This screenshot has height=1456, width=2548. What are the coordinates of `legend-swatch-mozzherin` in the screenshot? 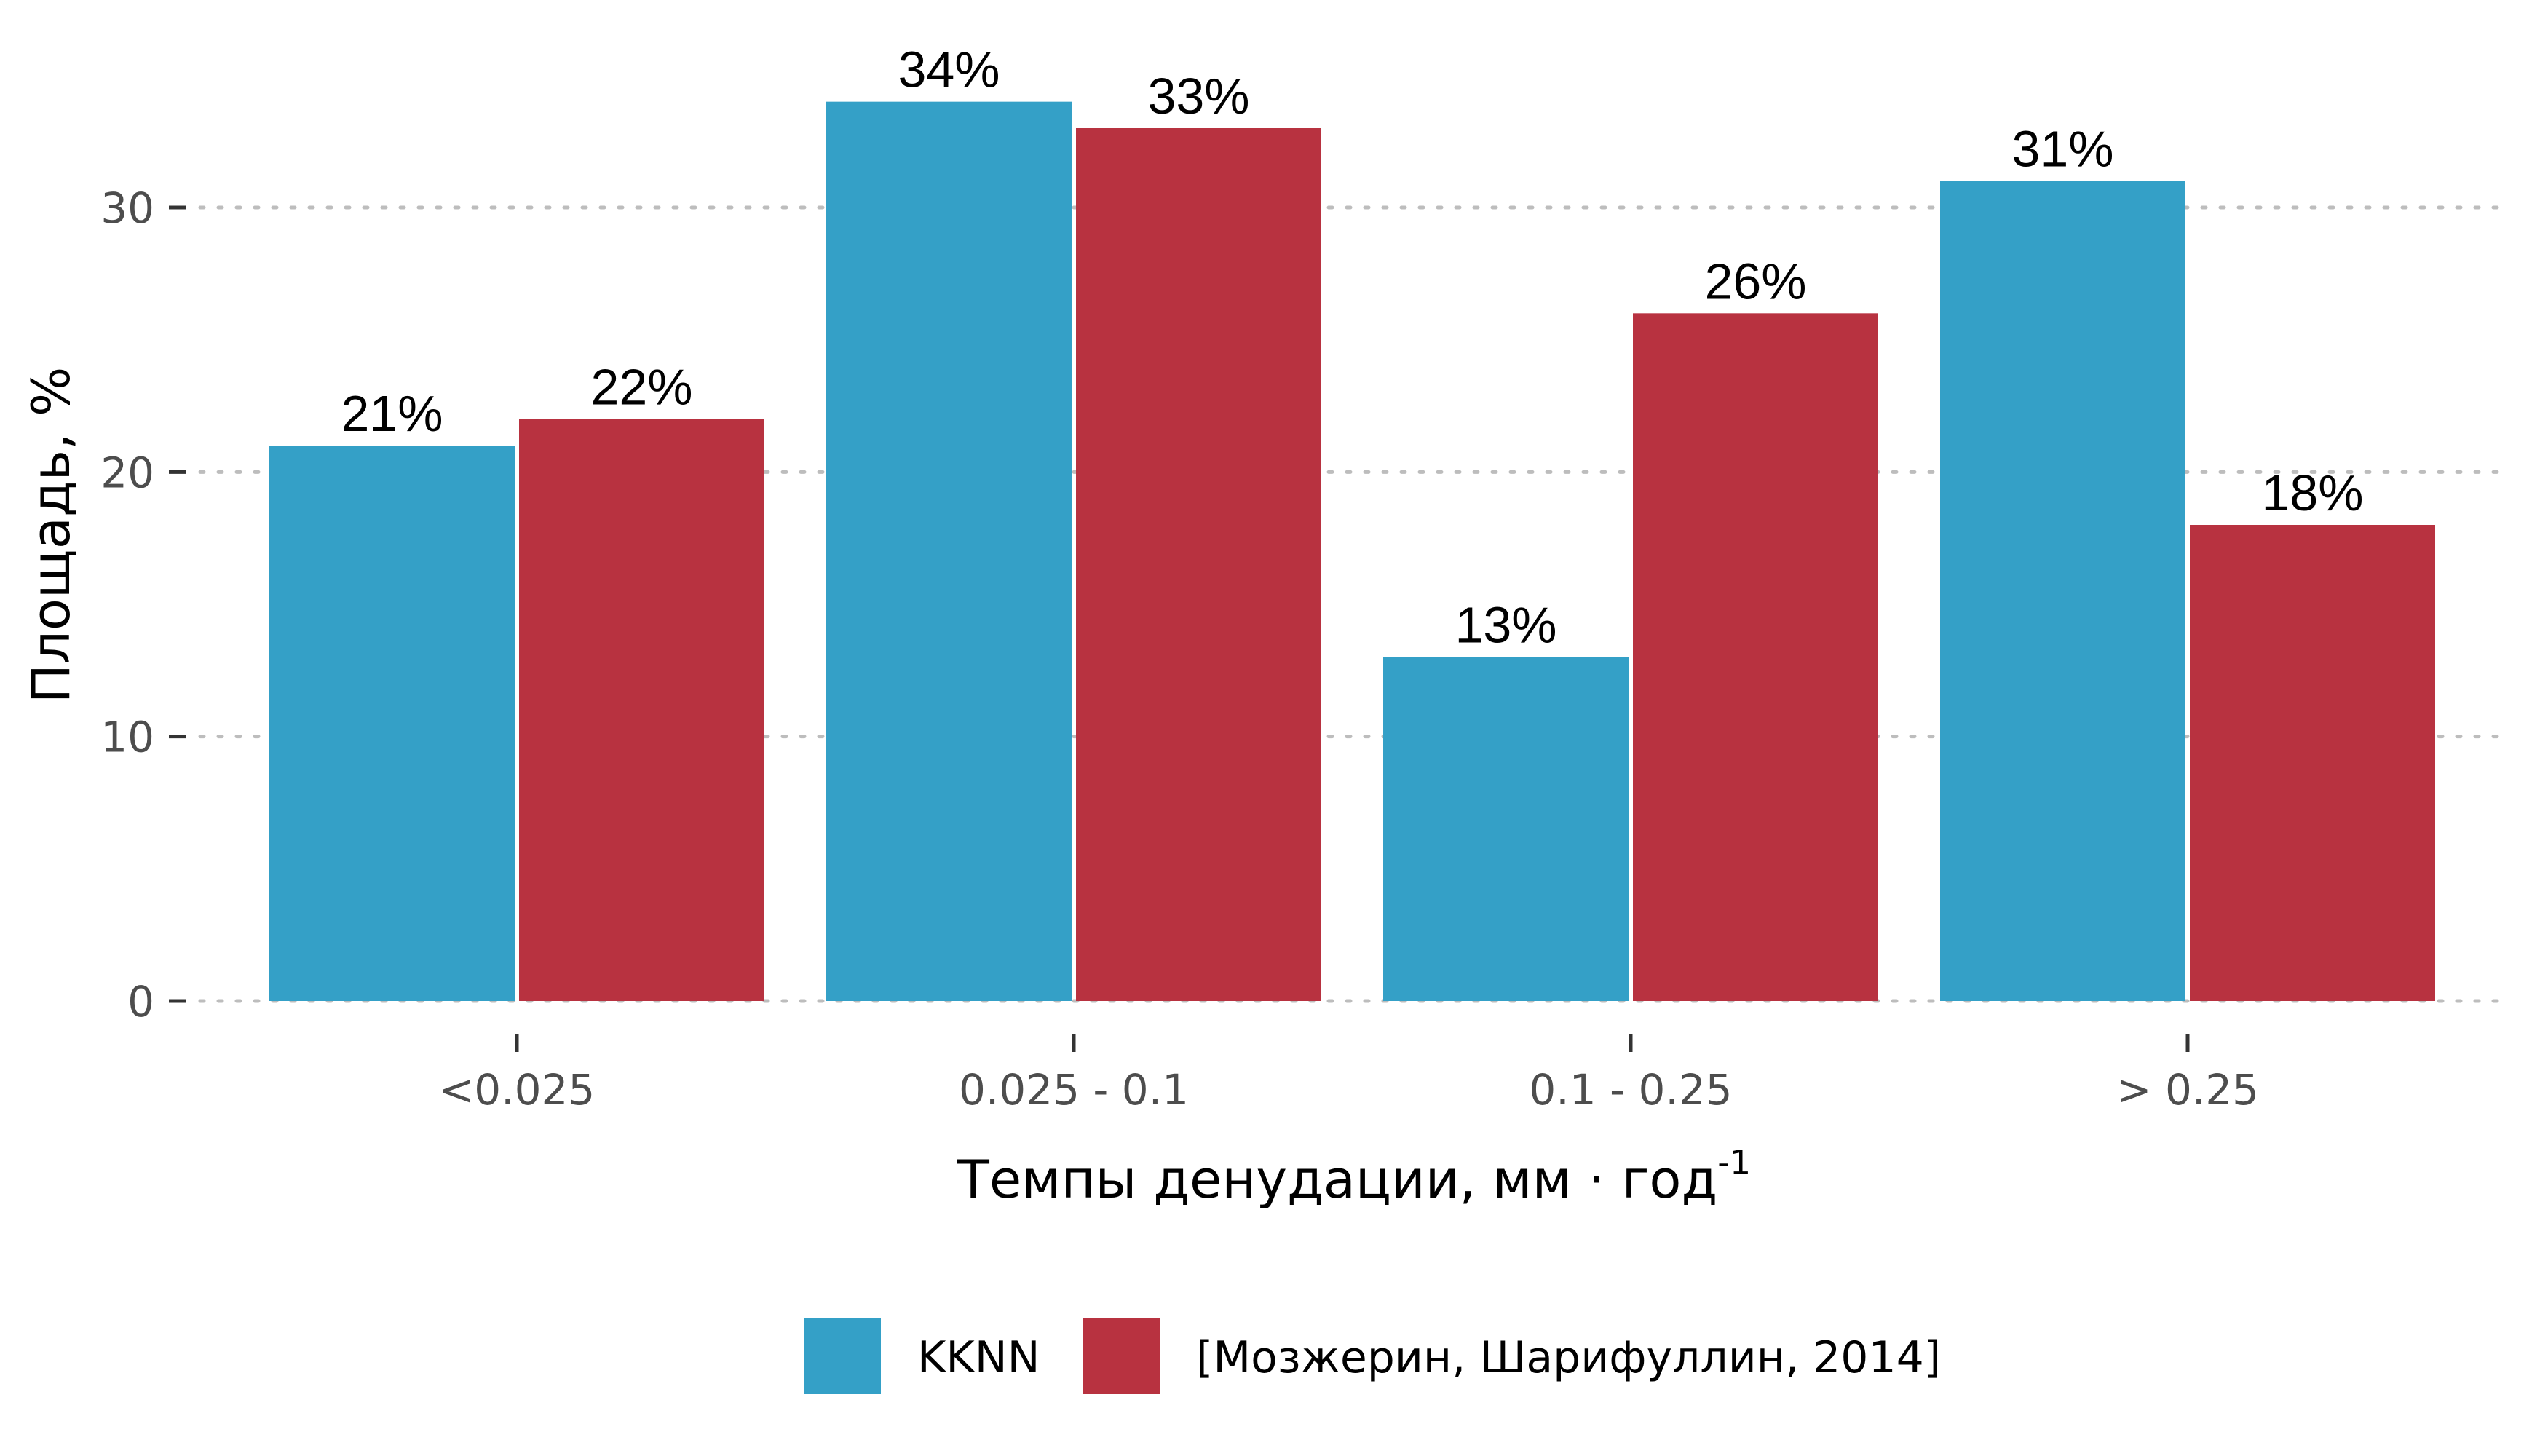 It's located at (1121, 1356).